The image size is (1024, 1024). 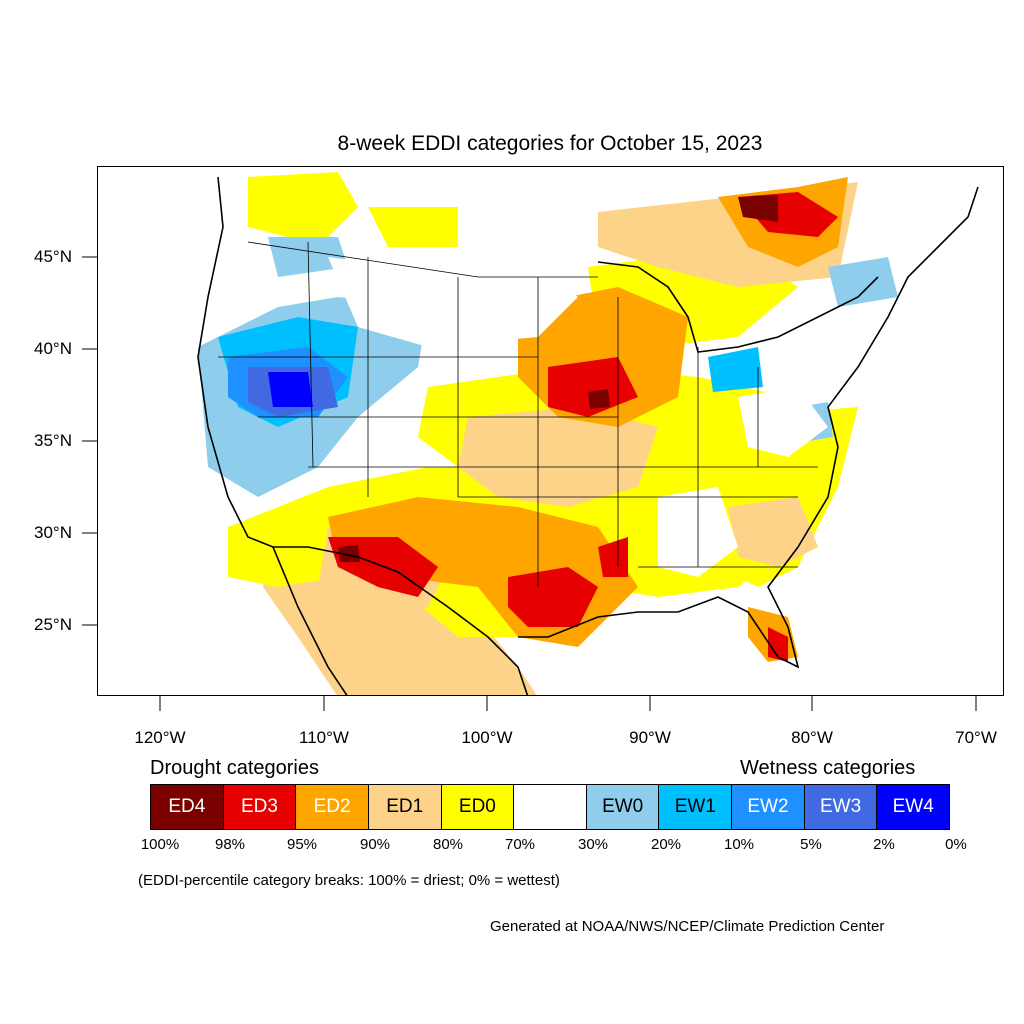 I want to click on category-legend-bar: ED4 ED3 ED2 ED1 ED0 EW0 EW1 EW2 EW3 EW4, so click(x=550, y=807).